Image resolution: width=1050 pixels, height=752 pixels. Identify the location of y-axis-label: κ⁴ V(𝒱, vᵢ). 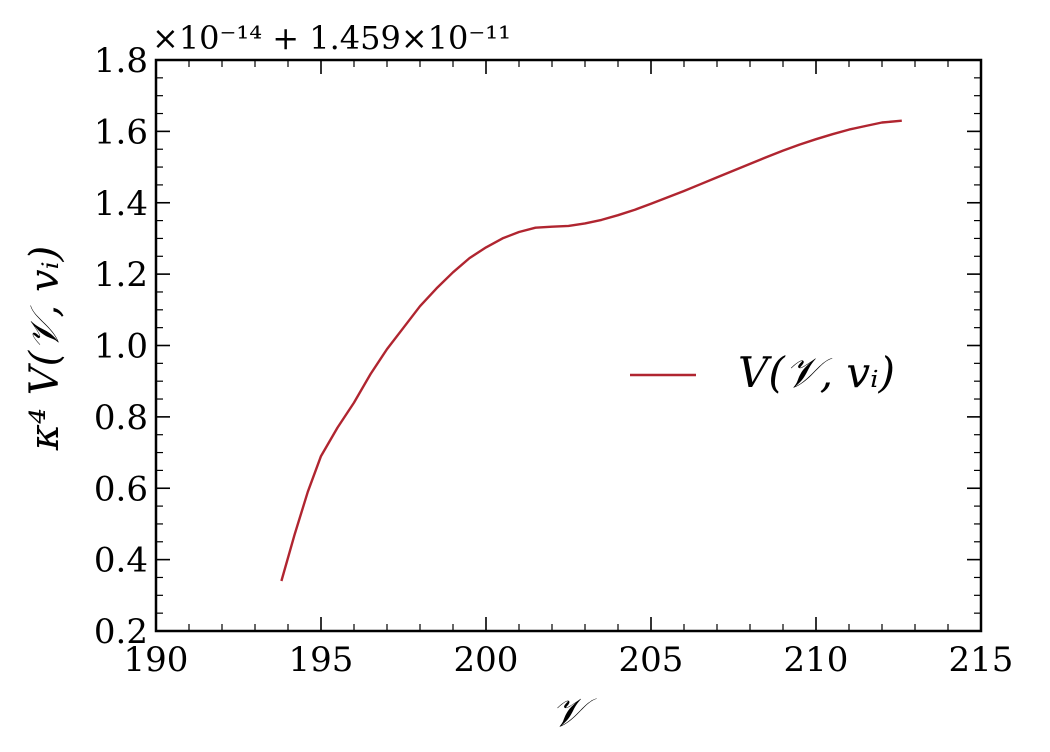
(45, 348).